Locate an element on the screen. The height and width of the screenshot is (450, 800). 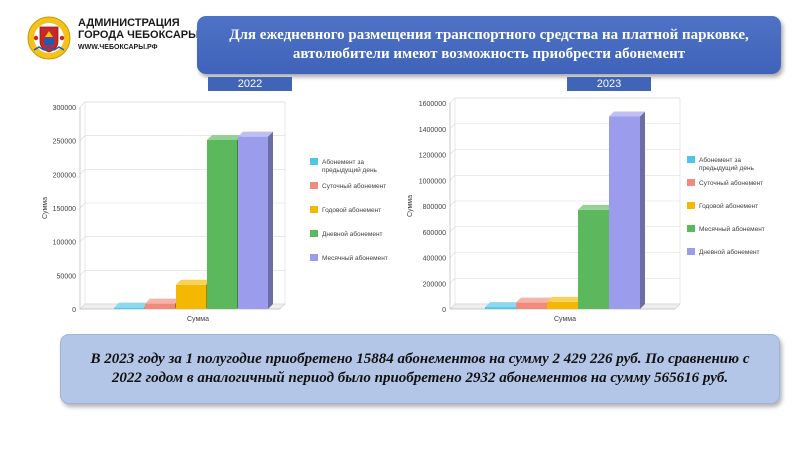
y-tick-label: 150000 is located at coordinates (64, 209).